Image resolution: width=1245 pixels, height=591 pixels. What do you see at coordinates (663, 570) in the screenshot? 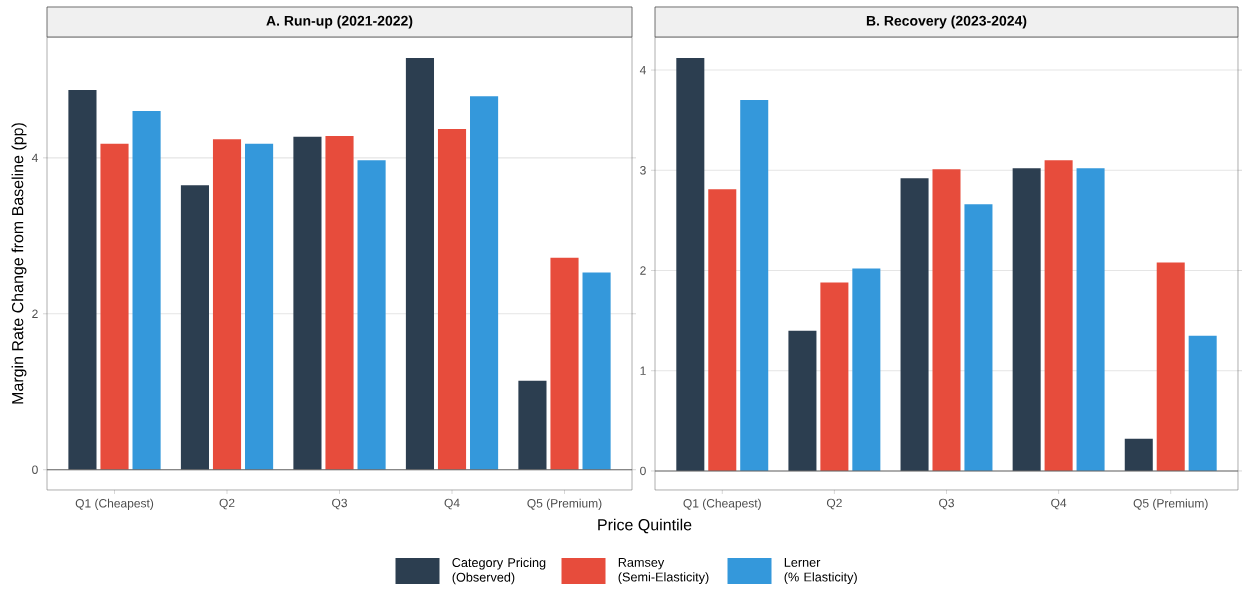
I see `legend-label: Ramsey (Semi-Elasticity)` at bounding box center [663, 570].